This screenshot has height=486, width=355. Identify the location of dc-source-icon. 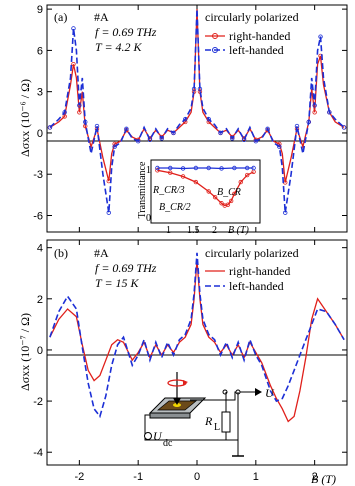
(148, 436).